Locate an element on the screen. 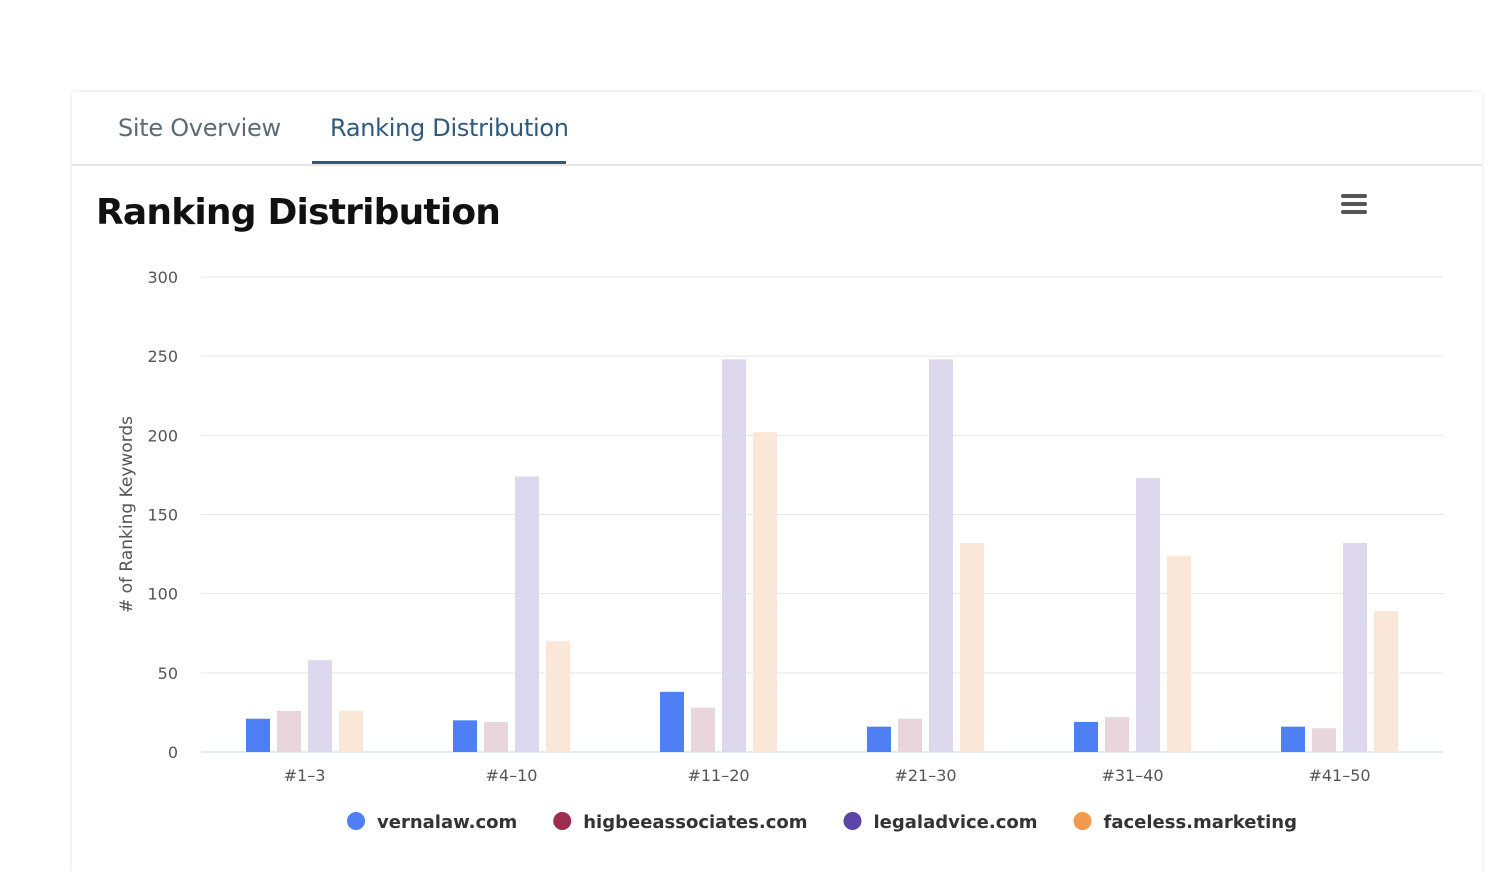 This screenshot has height=872, width=1512. tab-bar: Site Overview Ranking Distribution is located at coordinates (777, 129).